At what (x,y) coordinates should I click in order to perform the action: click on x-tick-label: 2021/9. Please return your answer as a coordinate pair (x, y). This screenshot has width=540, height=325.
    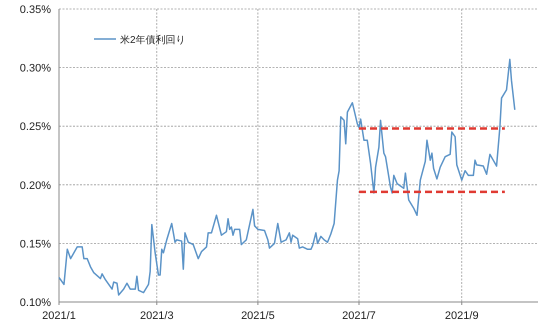
    Looking at the image, I should click on (461, 316).